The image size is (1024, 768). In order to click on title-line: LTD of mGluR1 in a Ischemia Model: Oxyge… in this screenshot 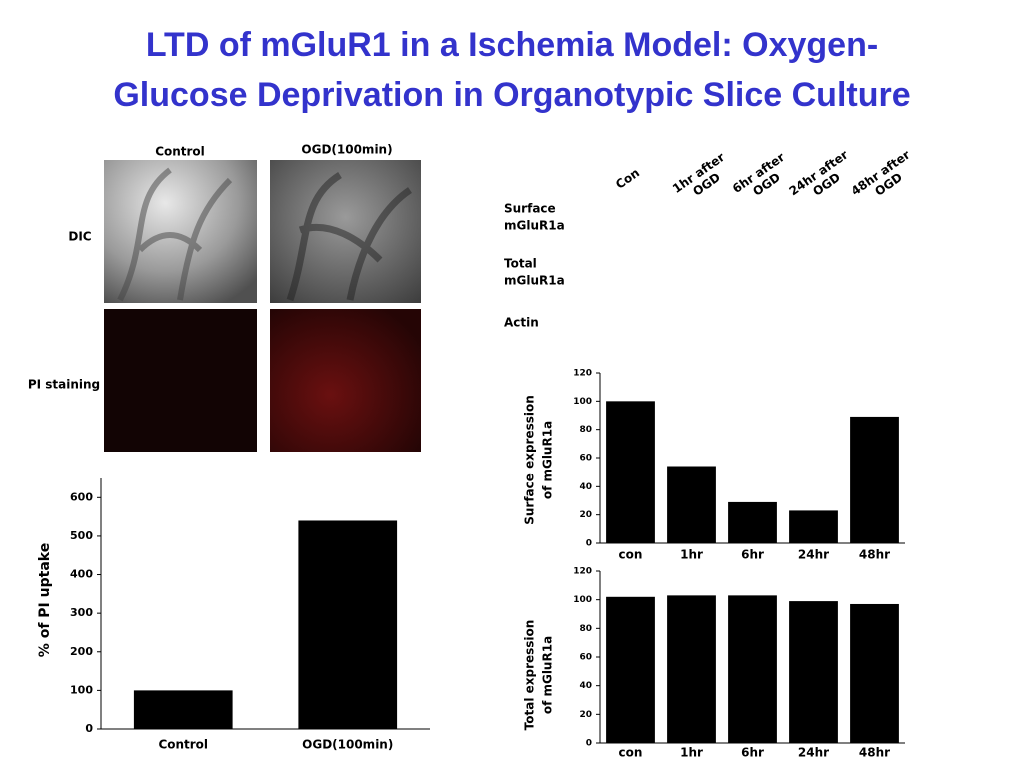, I will do `click(512, 45)`.